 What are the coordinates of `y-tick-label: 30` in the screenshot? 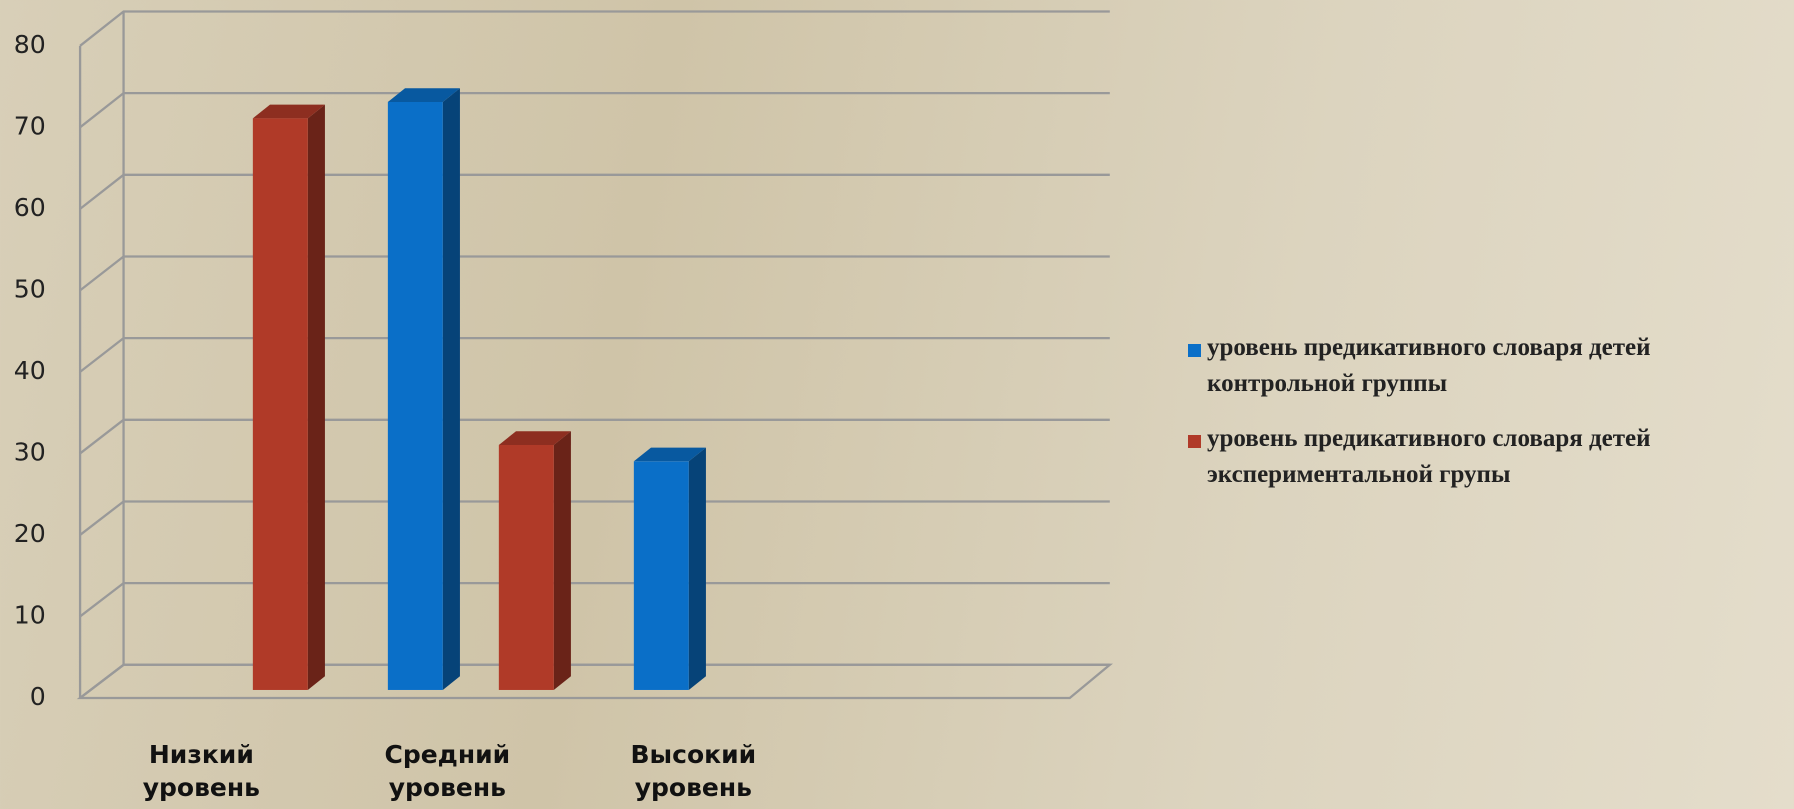 It's located at (30, 451).